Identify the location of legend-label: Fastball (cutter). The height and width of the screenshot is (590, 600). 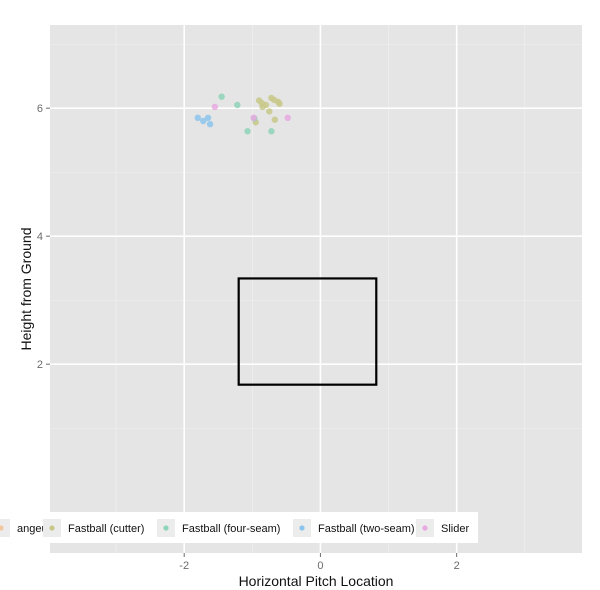
(106, 529).